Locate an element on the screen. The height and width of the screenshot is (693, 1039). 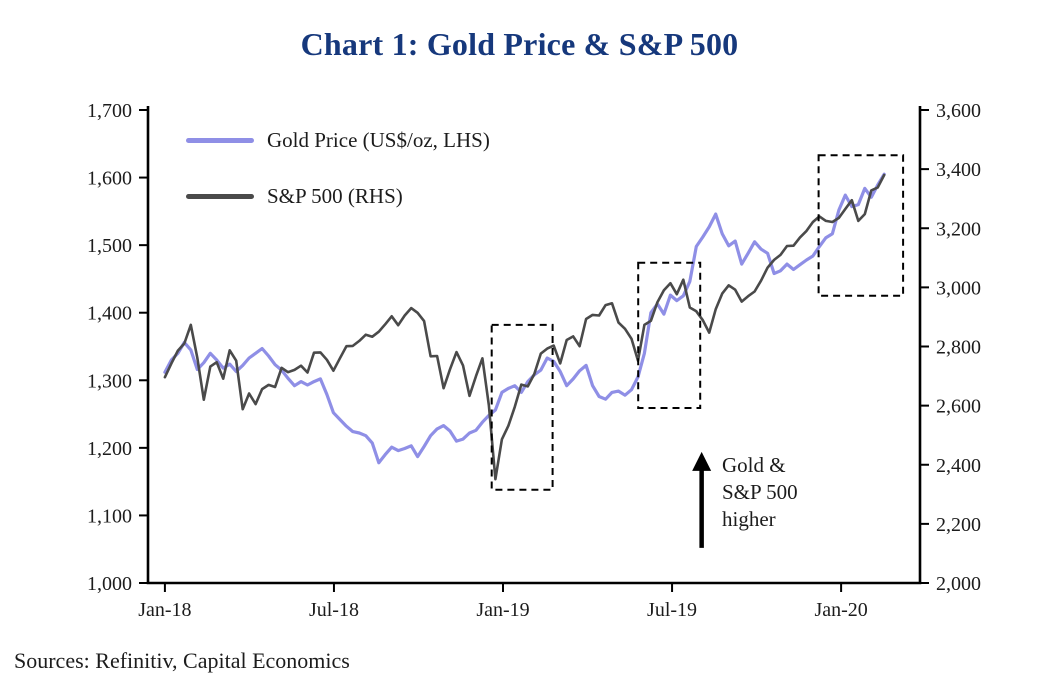
legend-label-gold: Gold Price (US$/oz, LHS) is located at coordinates (378, 140).